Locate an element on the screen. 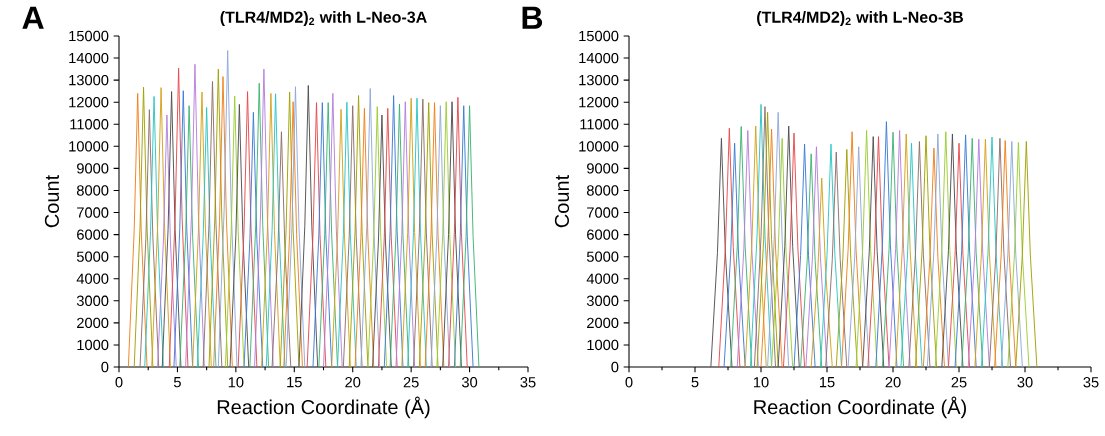 This screenshot has width=1105, height=436. chart-title: (TLR4/MD2)$_{2}$ with L-Neo-3B is located at coordinates (860, 18).